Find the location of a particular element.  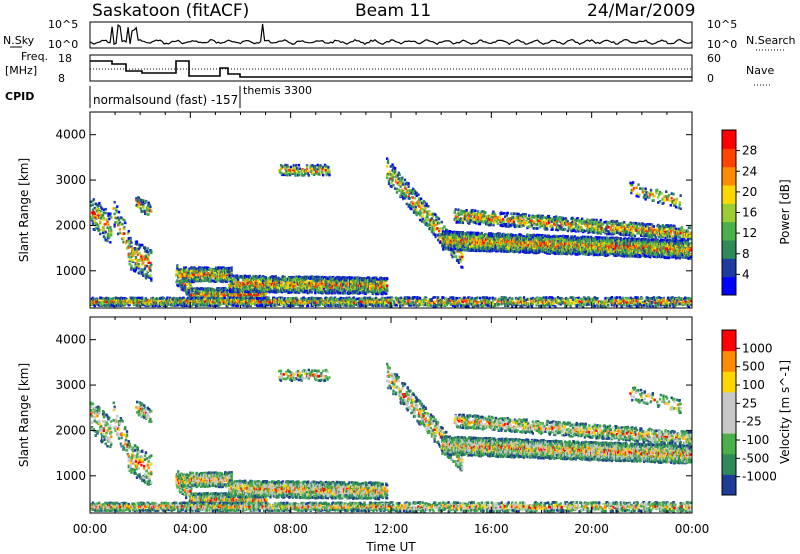

freq-label-line2: [MHz] is located at coordinates (21, 70).